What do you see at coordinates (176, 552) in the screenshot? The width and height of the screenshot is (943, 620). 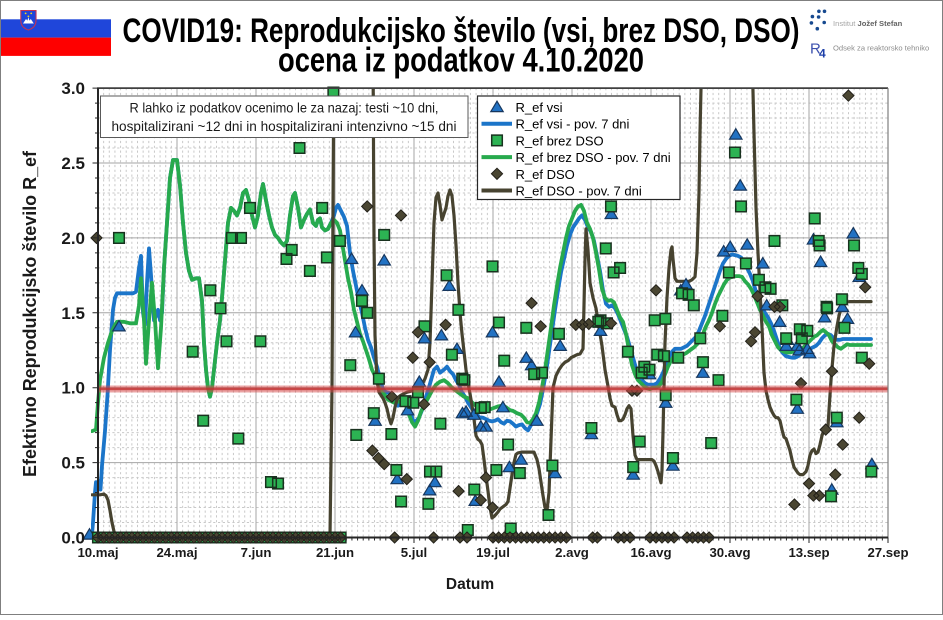 I see `svg-text: 24.maj` at bounding box center [176, 552].